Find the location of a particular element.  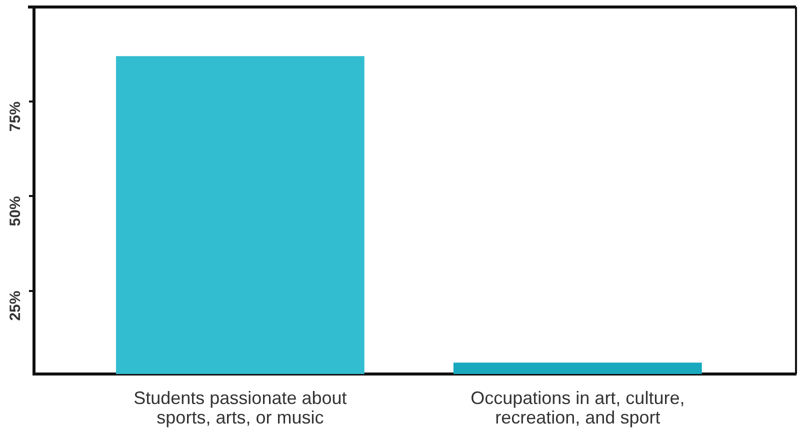

y-tick-label: 50% is located at coordinates (15, 211).